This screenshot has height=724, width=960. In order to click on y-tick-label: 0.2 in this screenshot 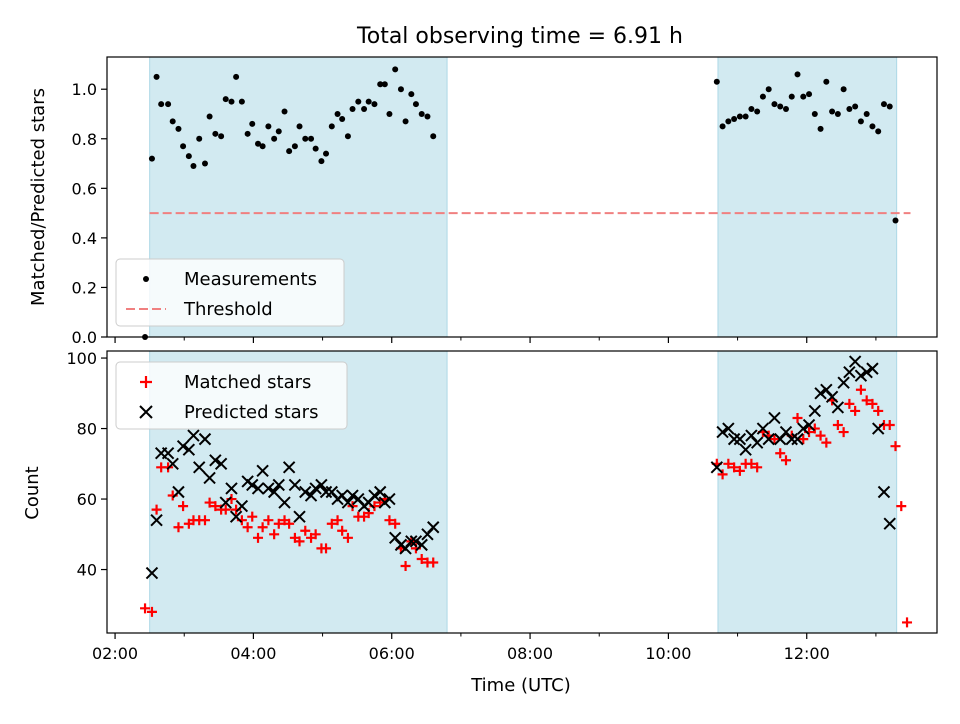, I will do `click(84, 287)`.